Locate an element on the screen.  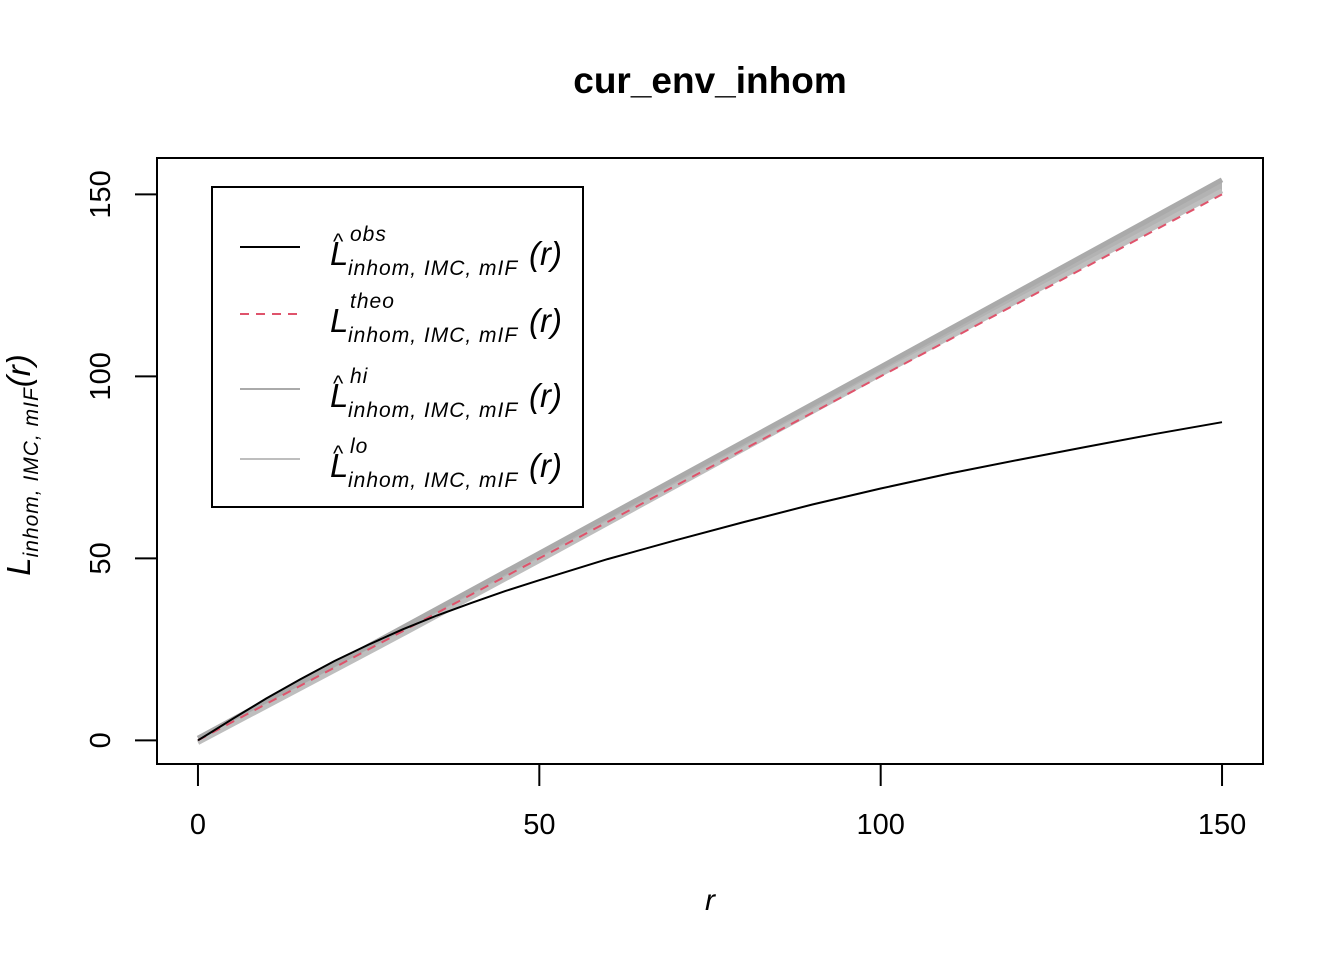
y-axis-label: Linhom, IMC, mIF(r) is located at coordinates (21, 465).